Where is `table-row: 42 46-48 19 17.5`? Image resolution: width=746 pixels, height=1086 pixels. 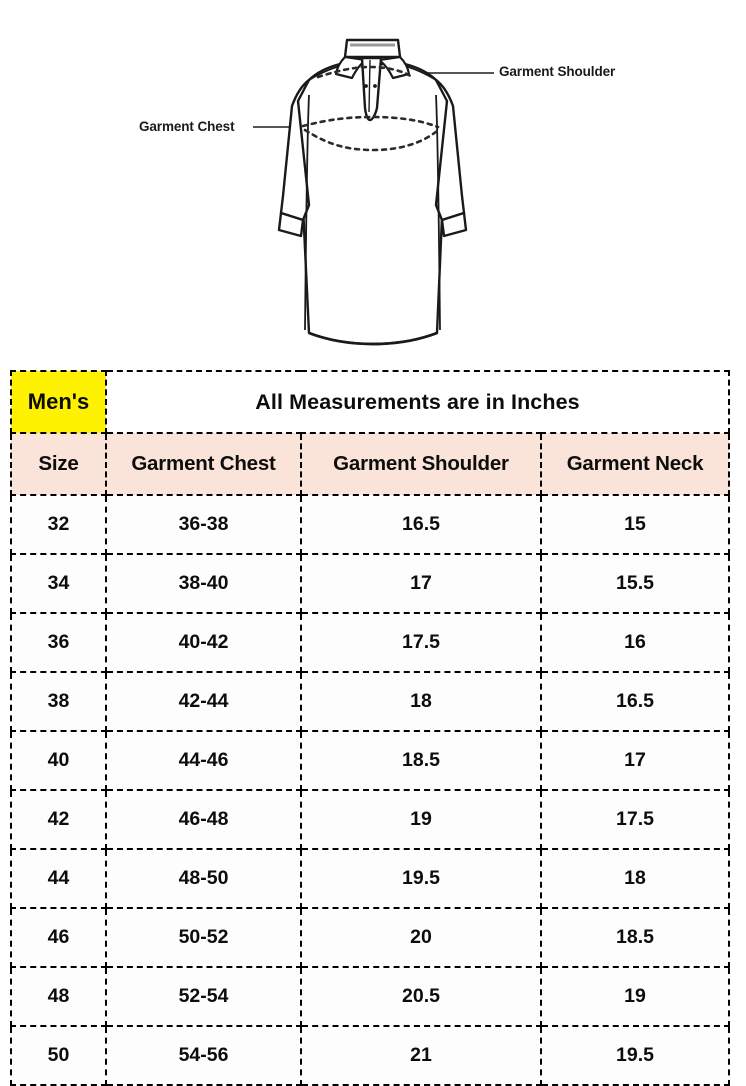
table-row: 42 46-48 19 17.5 is located at coordinates (370, 819).